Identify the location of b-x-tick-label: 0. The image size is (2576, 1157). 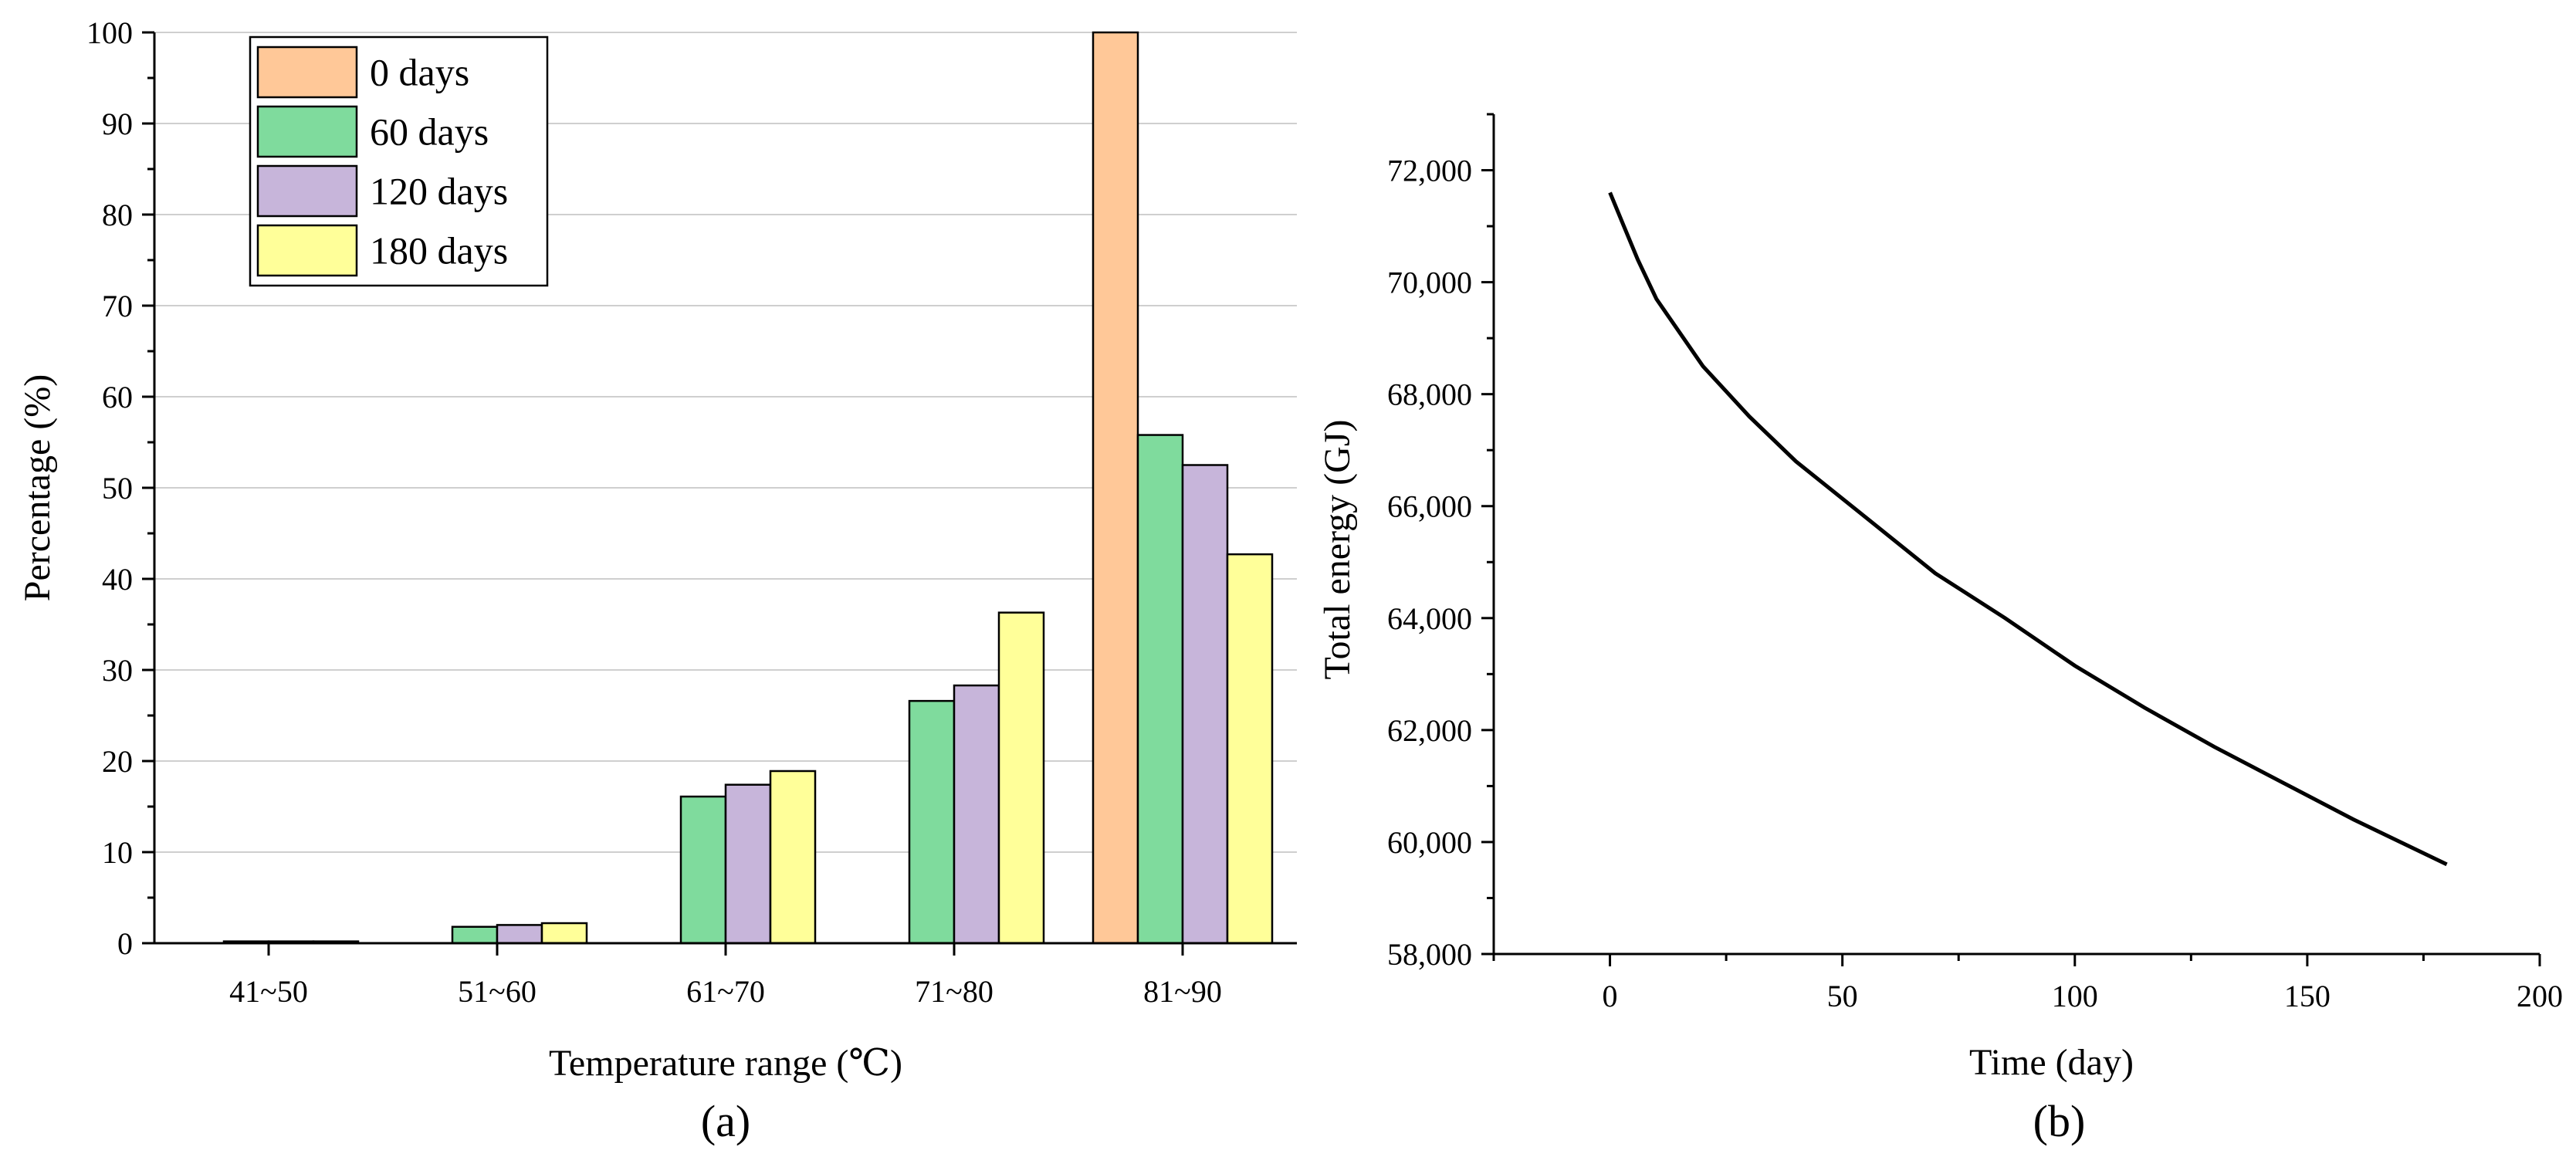
(1610, 996).